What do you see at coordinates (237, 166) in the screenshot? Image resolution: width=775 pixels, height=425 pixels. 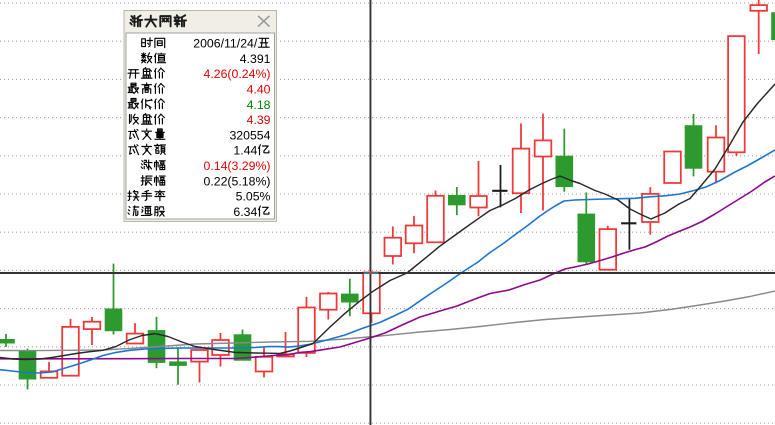 I see `svg-text: 0.14(3.29%)` at bounding box center [237, 166].